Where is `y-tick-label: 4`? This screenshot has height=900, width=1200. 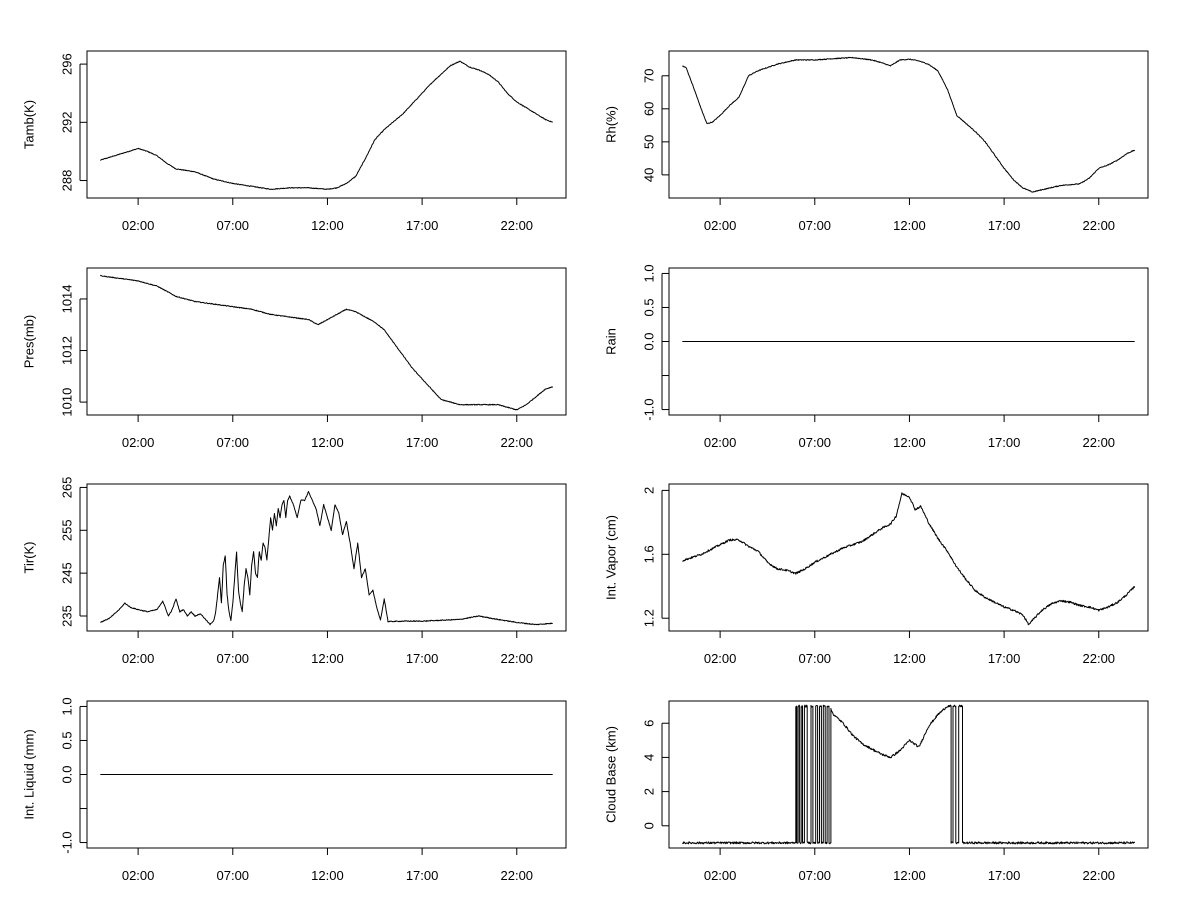 y-tick-label: 4 is located at coordinates (649, 757).